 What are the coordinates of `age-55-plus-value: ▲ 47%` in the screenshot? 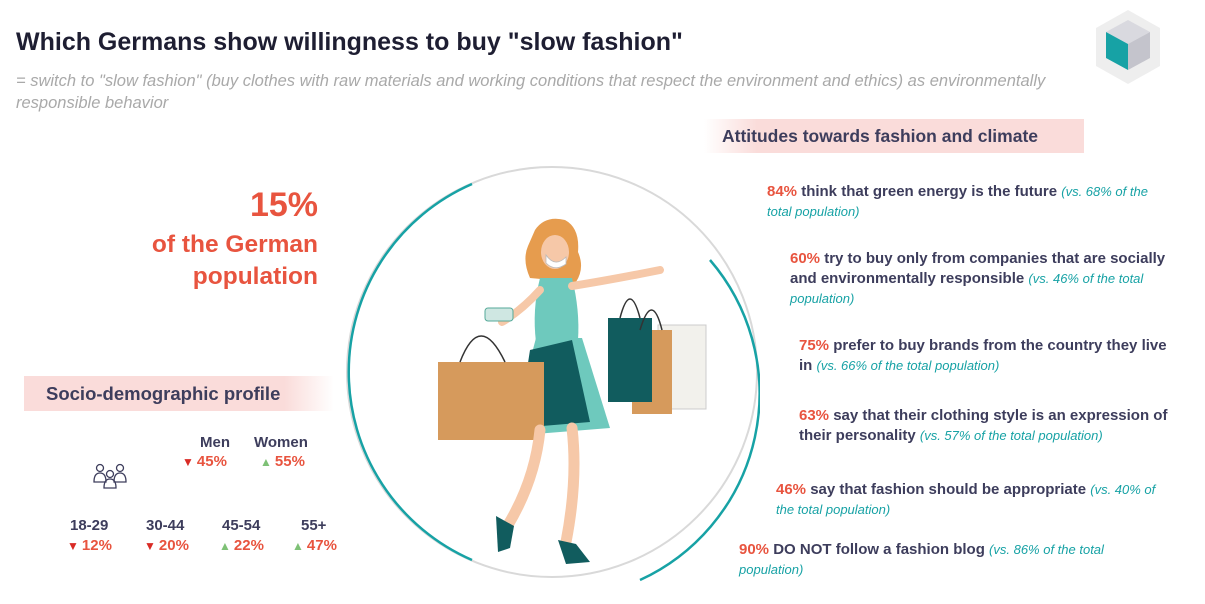 It's located at (314, 545).